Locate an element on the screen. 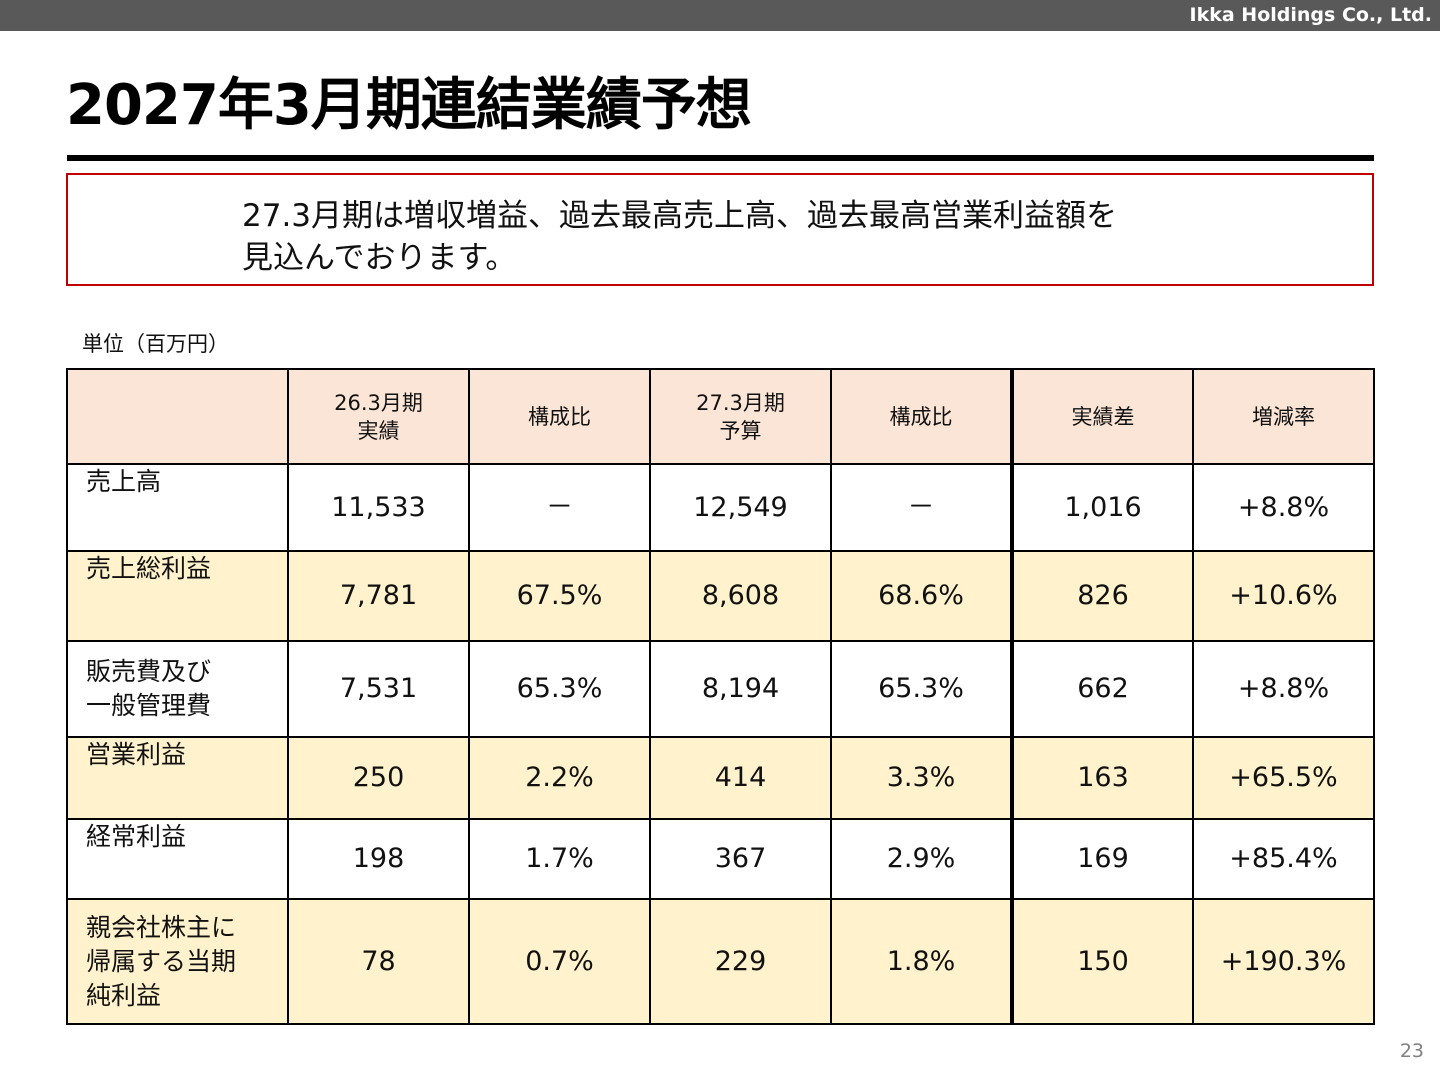 The width and height of the screenshot is (1440, 1080). row-label: 売上総利益 is located at coordinates (177, 596).